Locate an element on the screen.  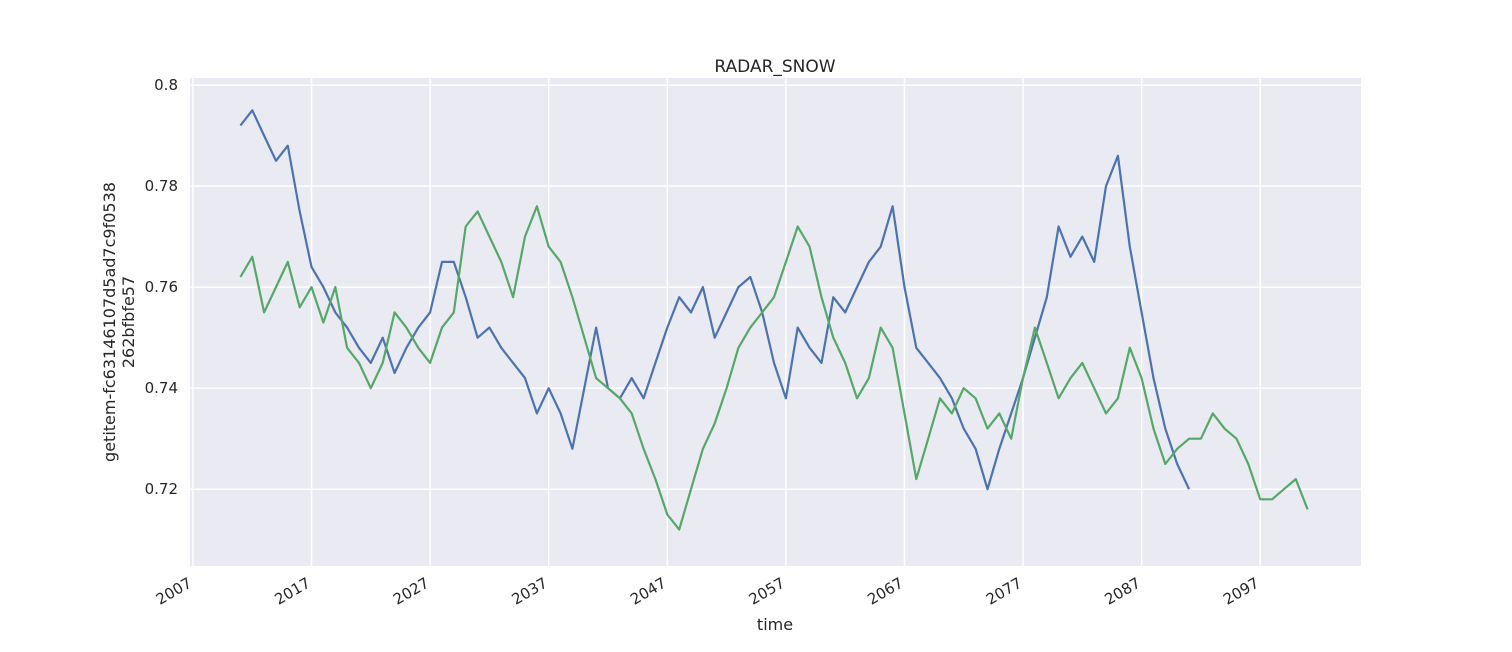
y-tick-label: 0.76 is located at coordinates (161, 287).